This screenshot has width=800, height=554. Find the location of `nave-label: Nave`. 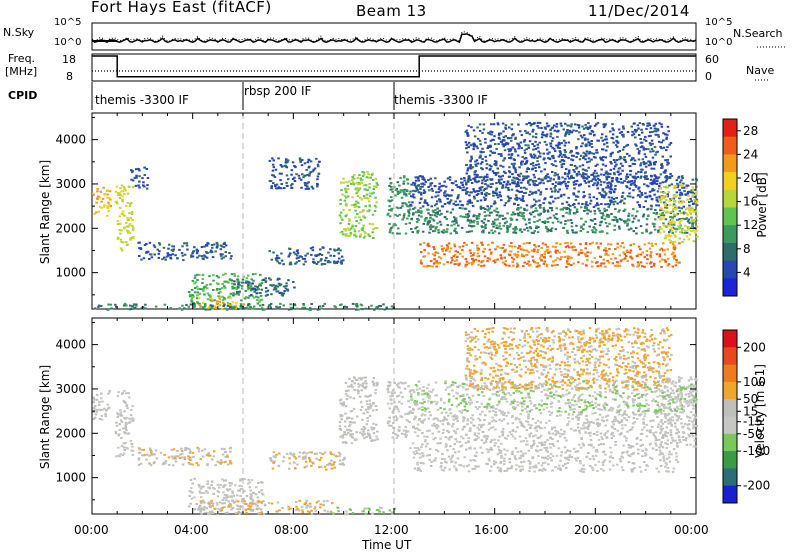

nave-label: Nave is located at coordinates (760, 70).